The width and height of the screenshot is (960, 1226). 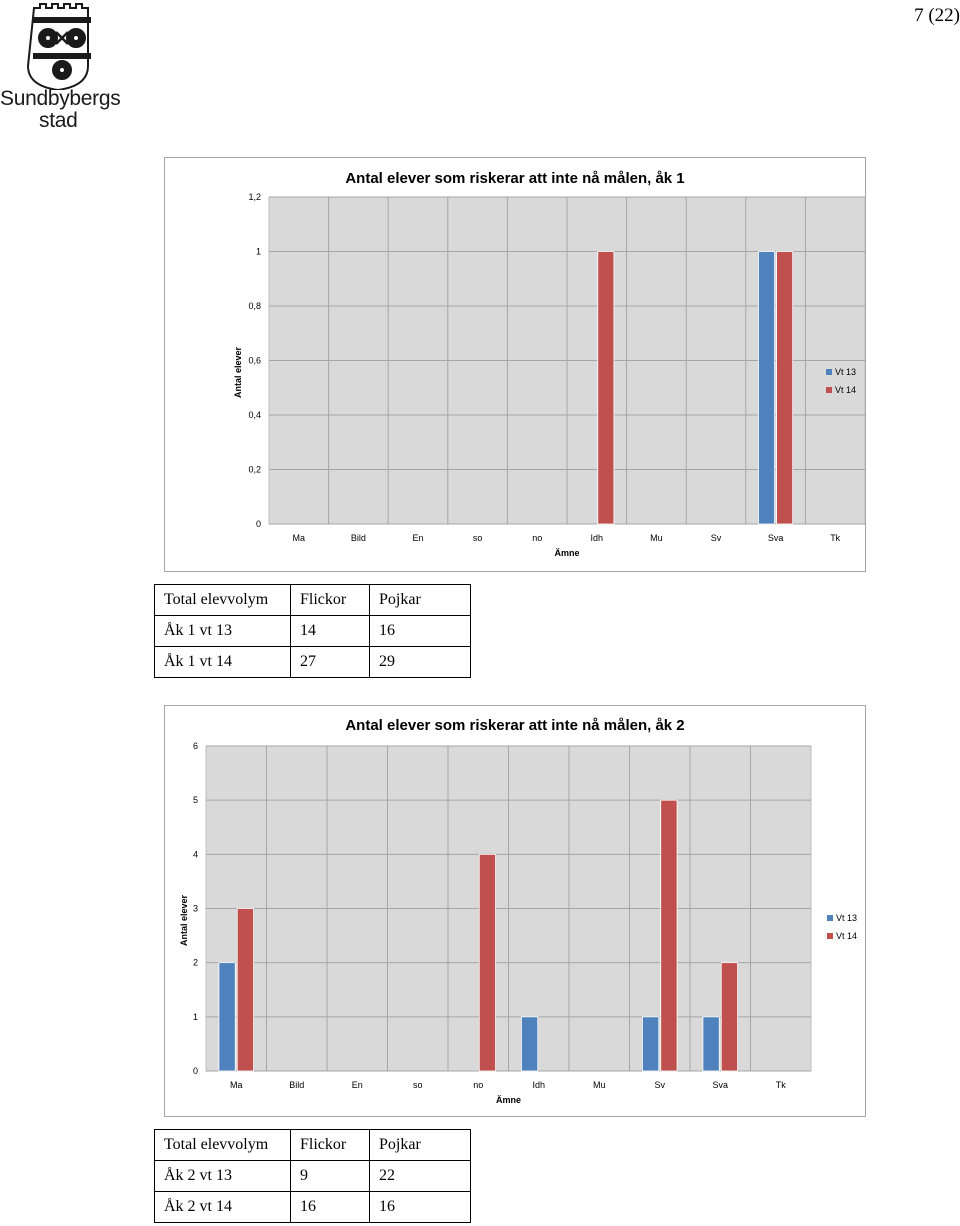 What do you see at coordinates (254, 470) in the screenshot?
I see `y-tick-label: 0,2` at bounding box center [254, 470].